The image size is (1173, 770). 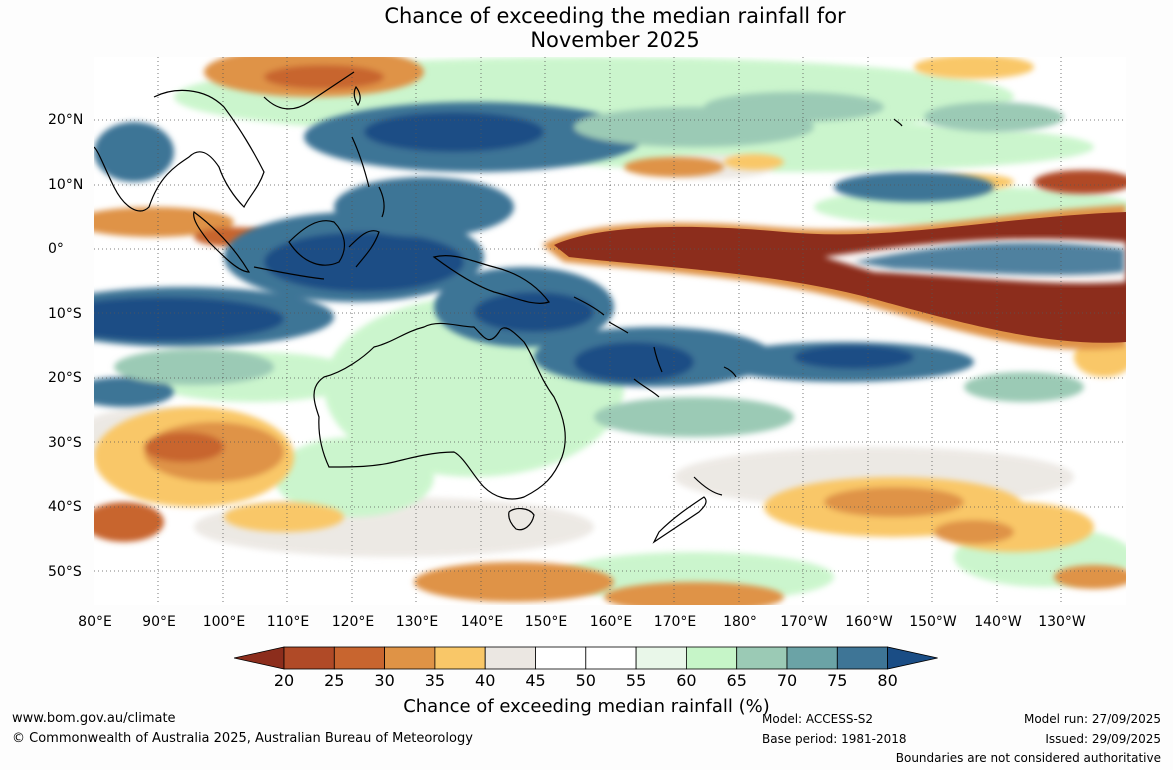 What do you see at coordinates (288, 622) in the screenshot?
I see `lon-label-110e: 110°E` at bounding box center [288, 622].